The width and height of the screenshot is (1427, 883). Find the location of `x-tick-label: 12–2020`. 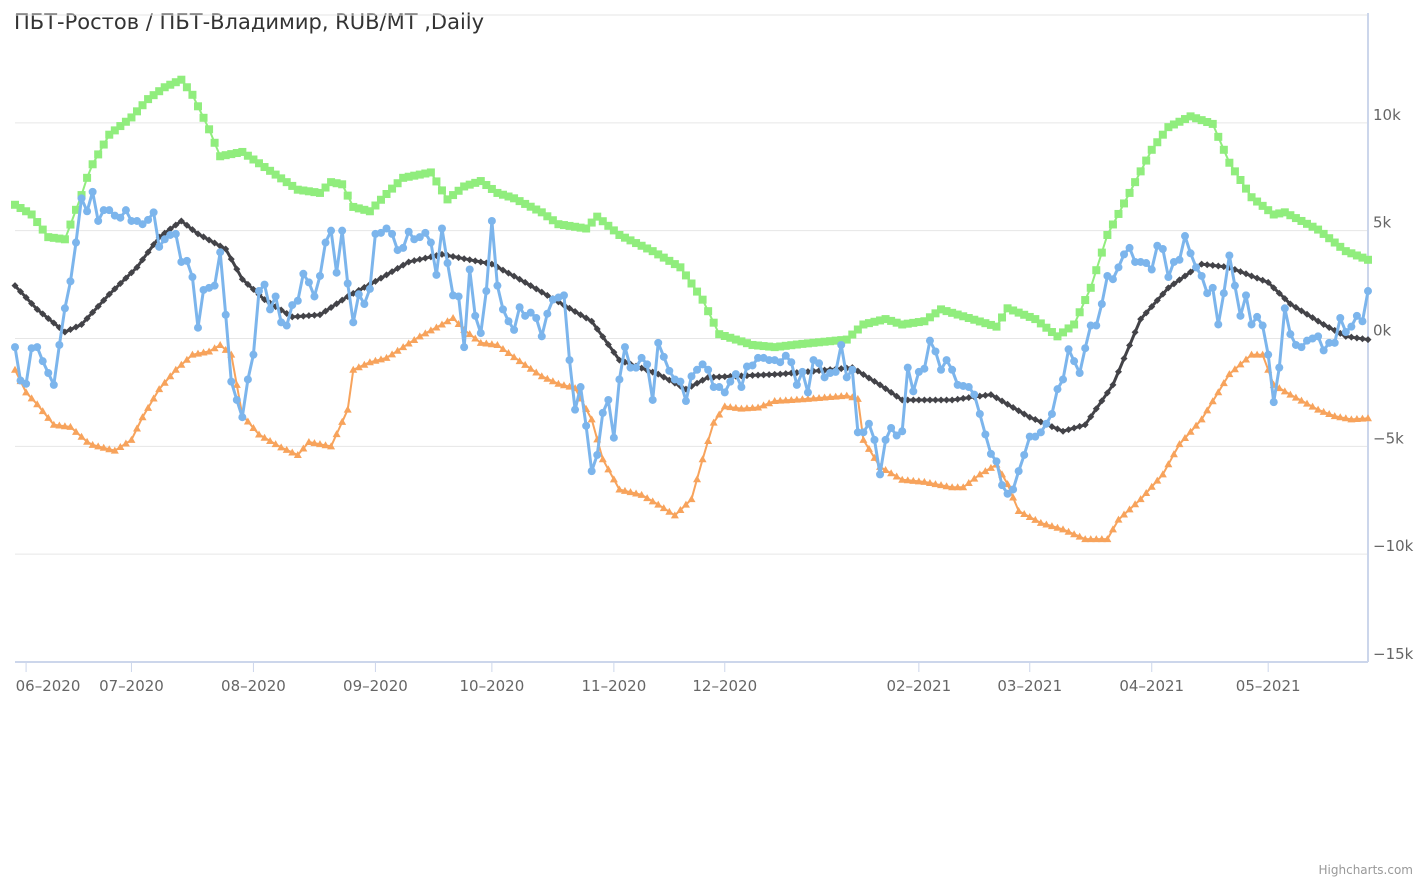

x-tick-label: 12–2020 is located at coordinates (724, 686).